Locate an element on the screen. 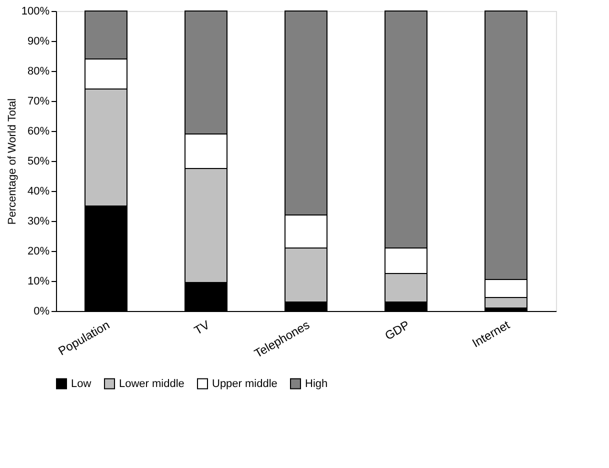  y-tick-label: 20% is located at coordinates (38, 252).